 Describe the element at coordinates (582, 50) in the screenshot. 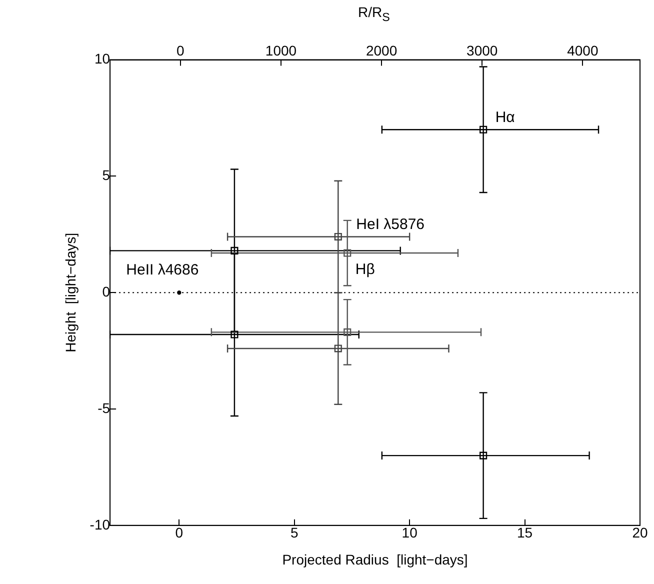

I see `x2-tick-label: 4000` at that location.